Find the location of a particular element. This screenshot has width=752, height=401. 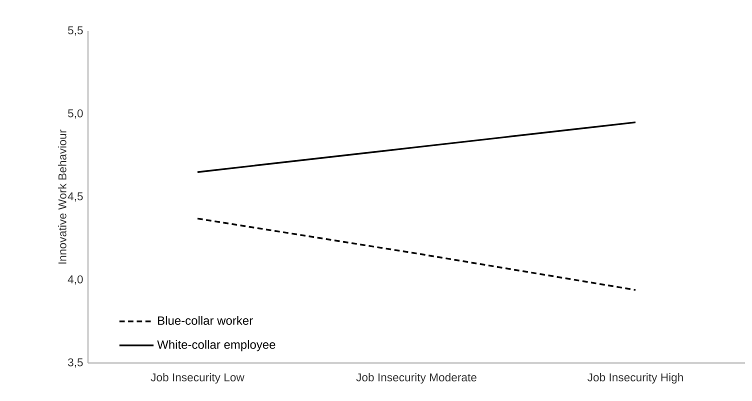

y-tick-label: 5,0 is located at coordinates (75, 114).